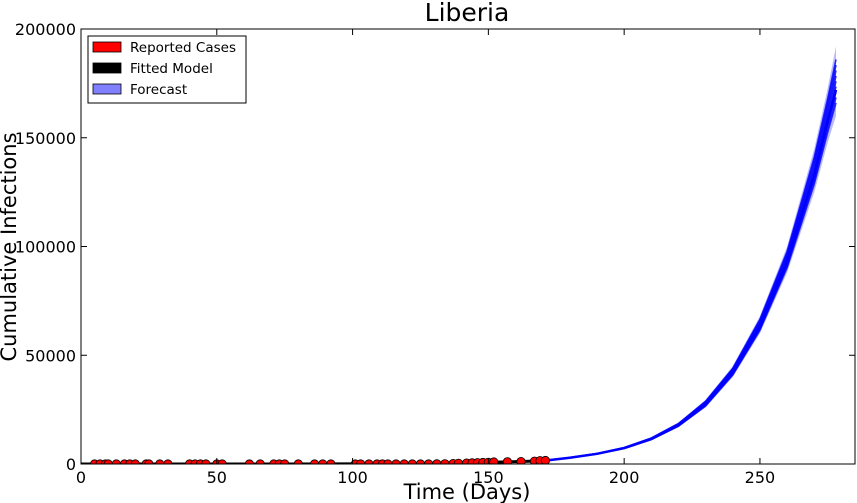 This screenshot has width=857, height=503. I want to click on legend: Reported Cases Fitted Model Forecast, so click(167, 69).